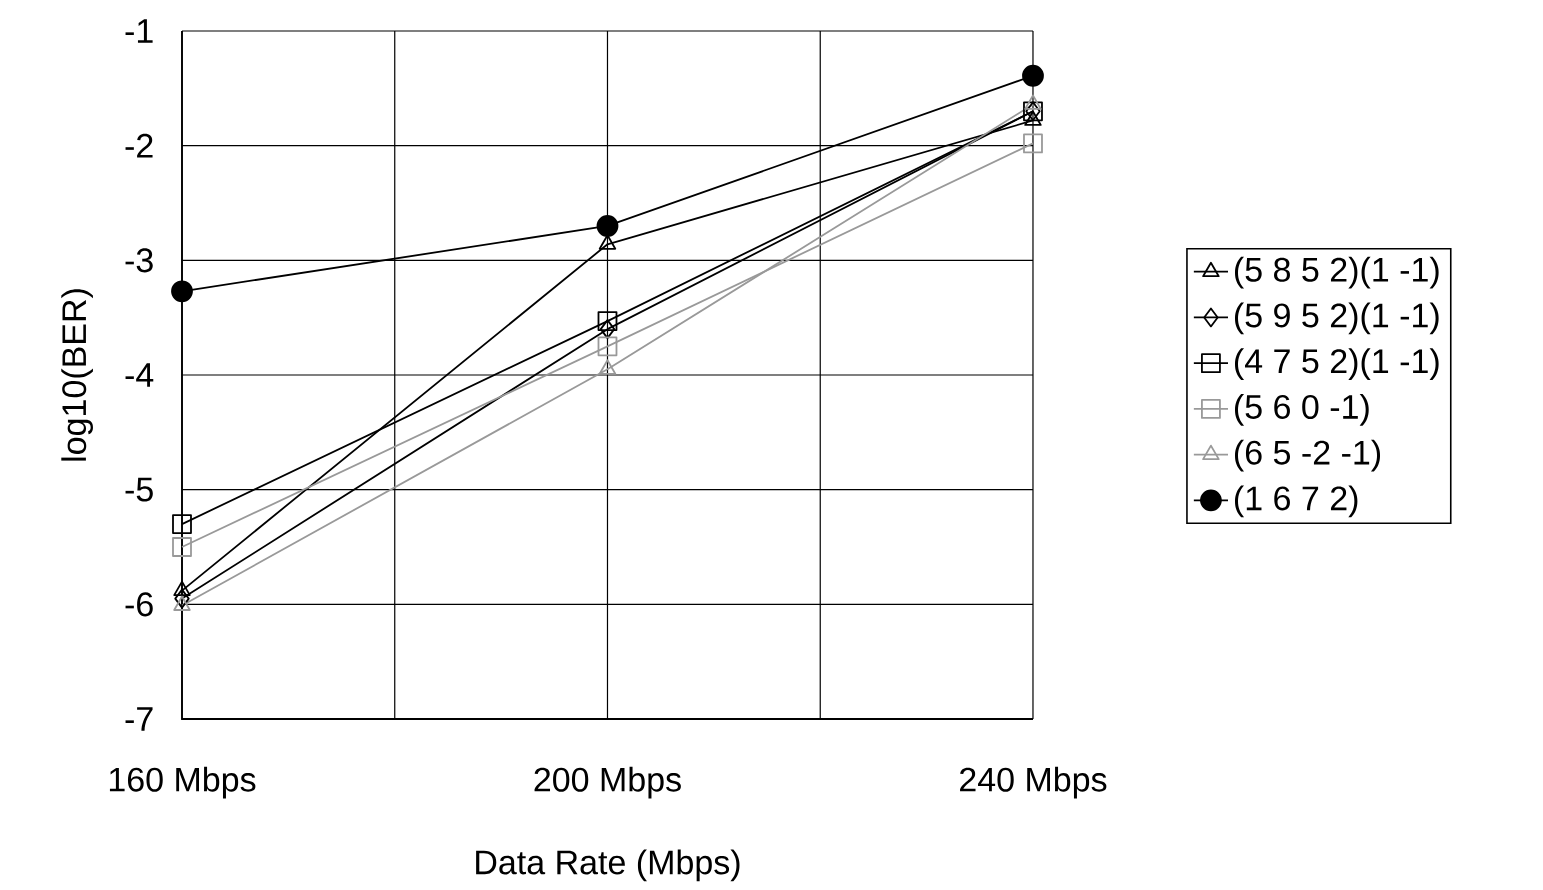  What do you see at coordinates (1308, 455) in the screenshot?
I see `legend-label: (6 5 -2 -1)` at bounding box center [1308, 455].